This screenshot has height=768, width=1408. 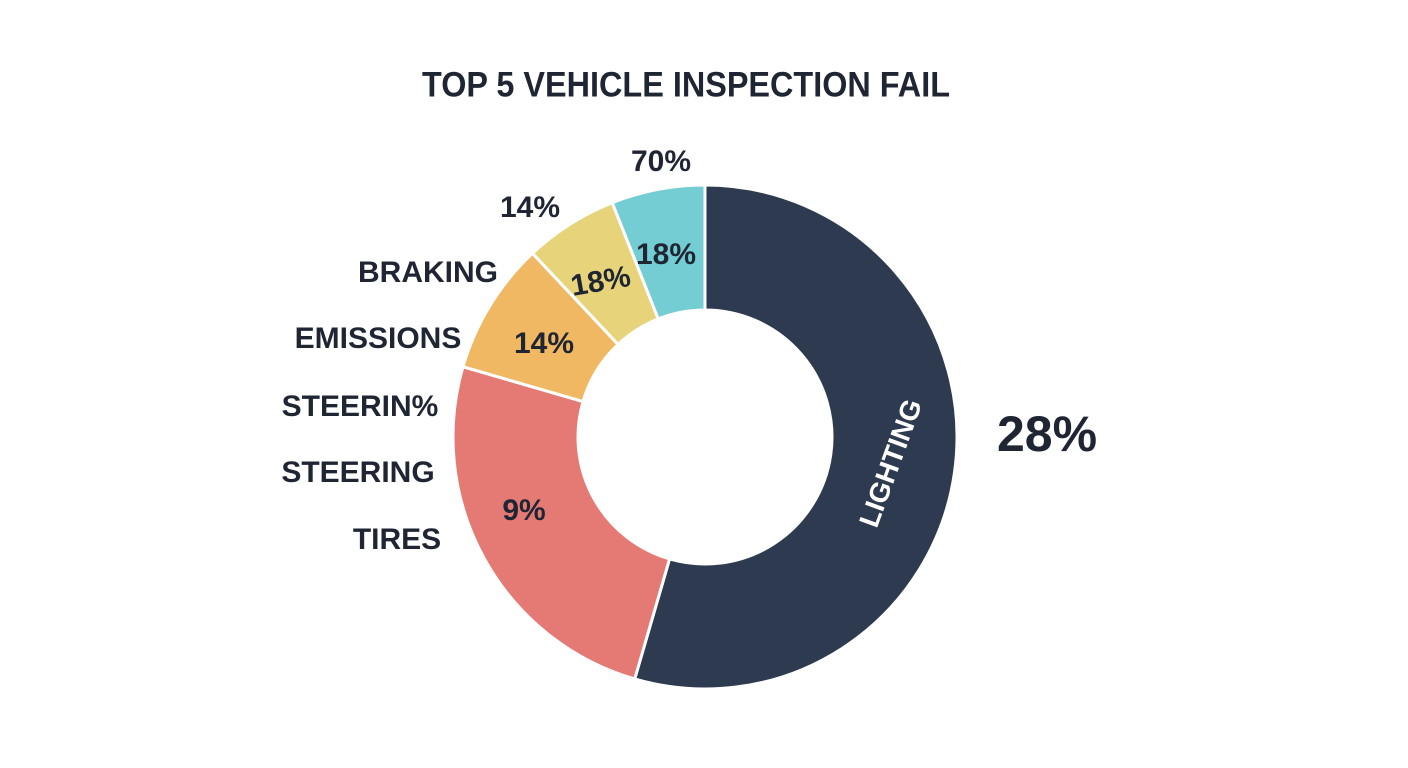 What do you see at coordinates (661, 161) in the screenshot?
I see `annotation: 70%` at bounding box center [661, 161].